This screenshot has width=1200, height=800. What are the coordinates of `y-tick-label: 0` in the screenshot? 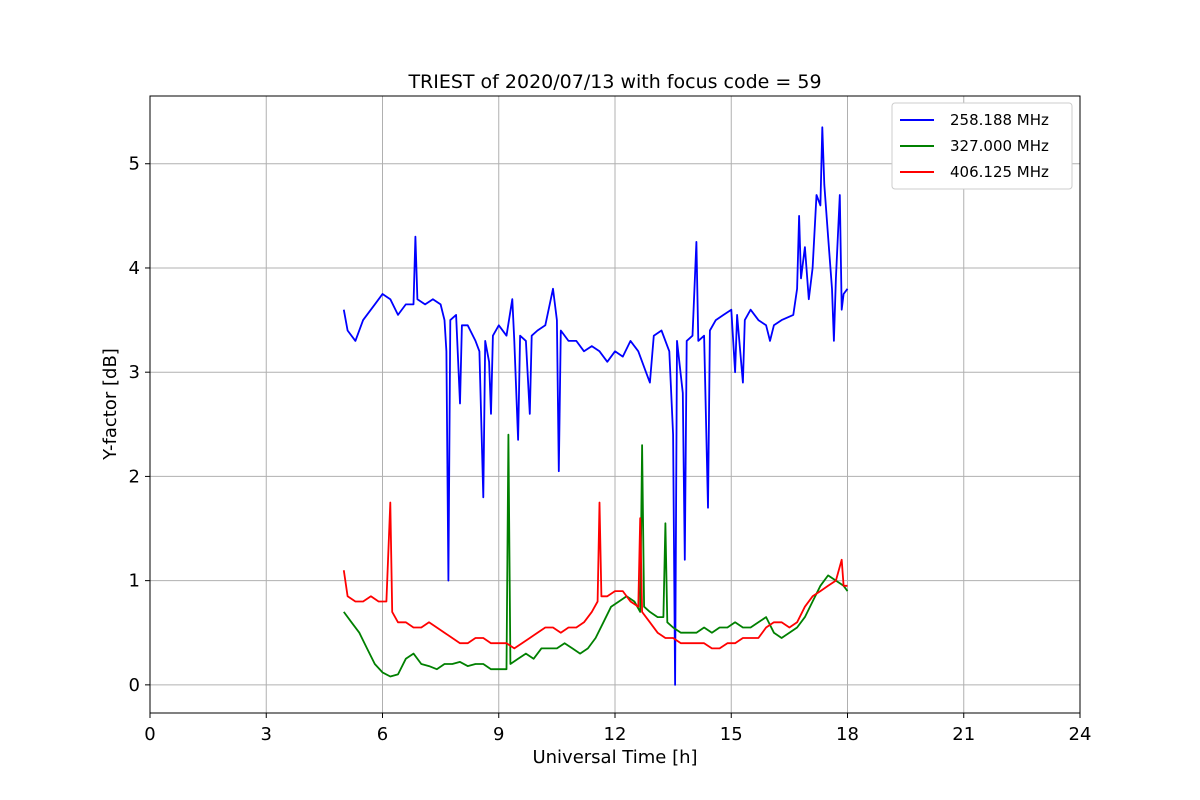 It's located at (134, 685).